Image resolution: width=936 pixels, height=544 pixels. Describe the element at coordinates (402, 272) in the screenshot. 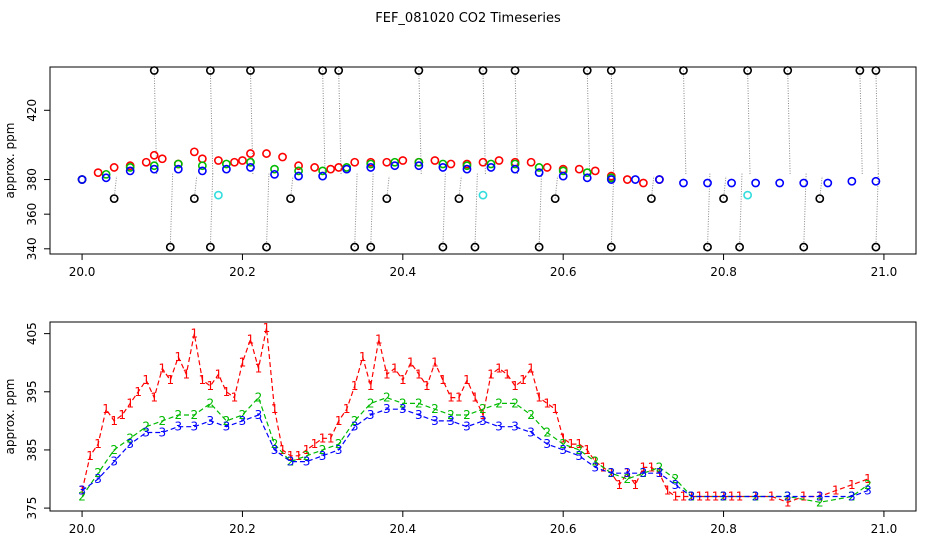

I see `x-tick-label: 20.4` at that location.